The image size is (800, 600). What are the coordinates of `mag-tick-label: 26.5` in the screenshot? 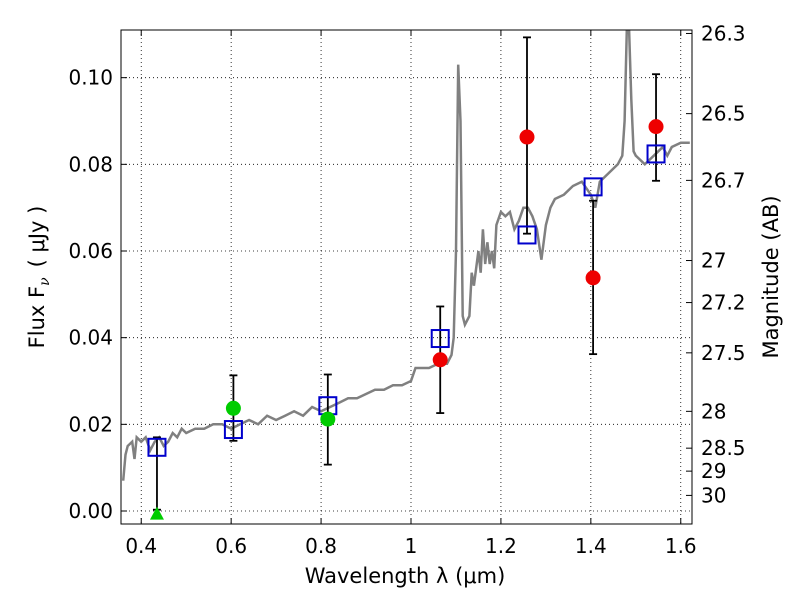 It's located at (723, 114).